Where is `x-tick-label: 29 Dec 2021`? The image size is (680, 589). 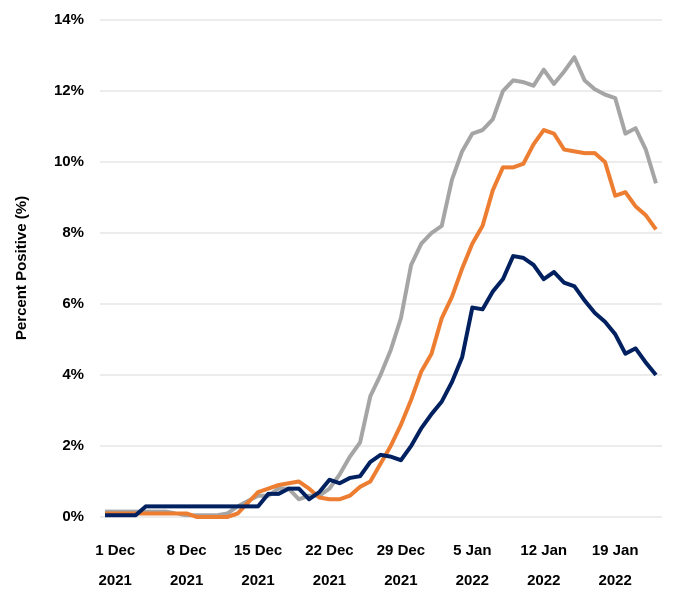 x-tick-label: 29 Dec 2021 is located at coordinates (401, 565).